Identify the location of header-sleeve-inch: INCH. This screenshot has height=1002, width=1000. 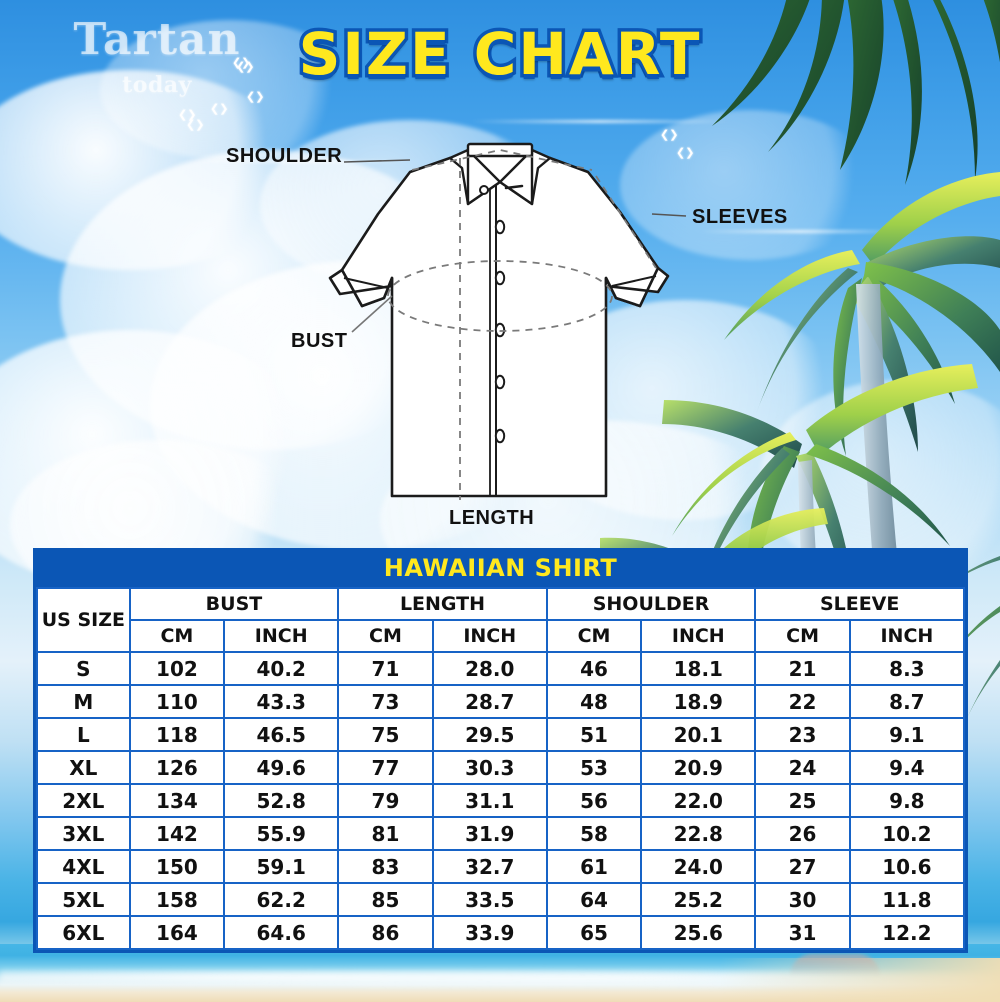
(907, 636).